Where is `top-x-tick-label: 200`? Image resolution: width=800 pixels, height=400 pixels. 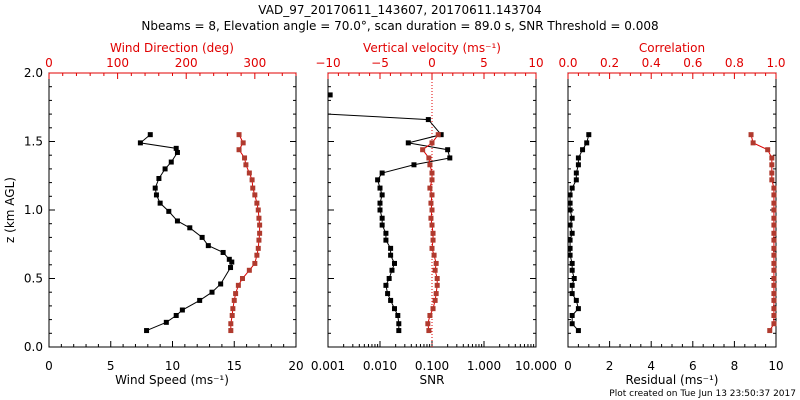
top-x-tick-label: 200 is located at coordinates (186, 63).